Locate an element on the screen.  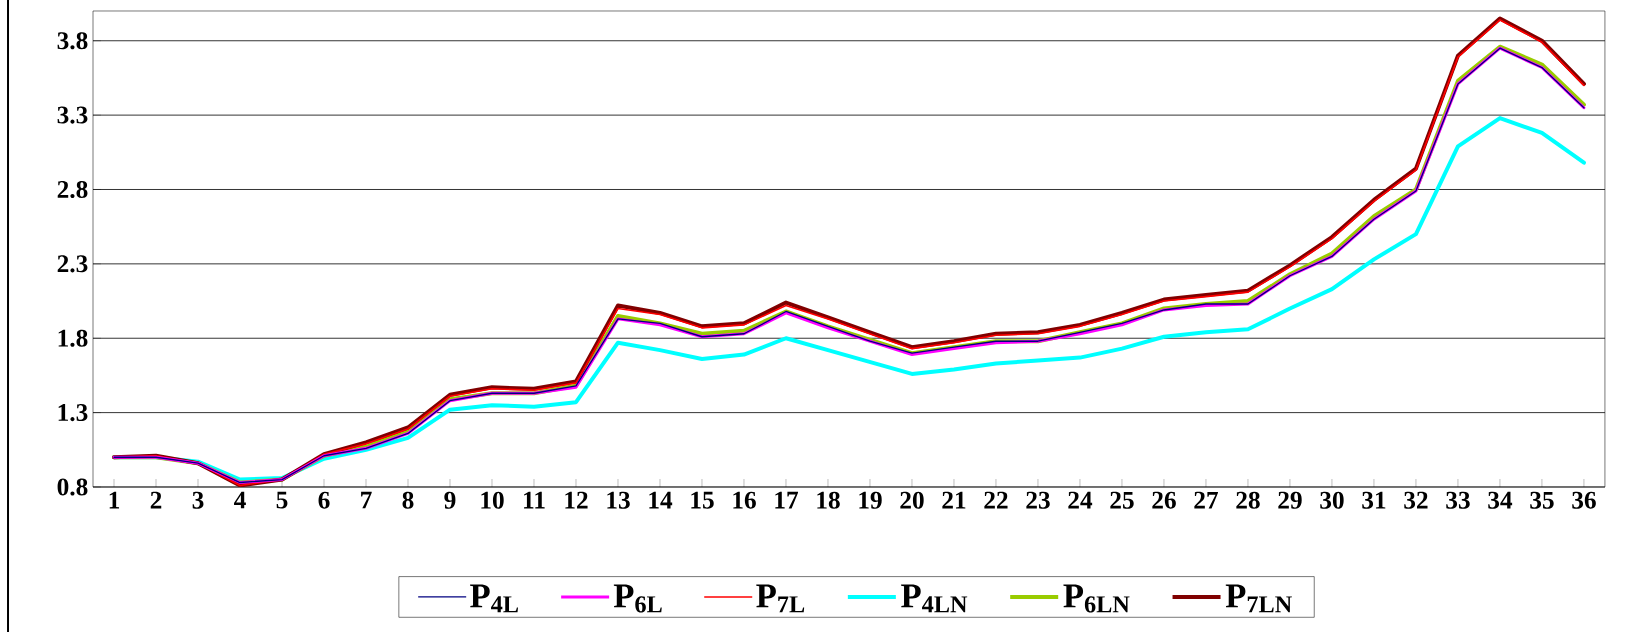
x-tick-label: 10 is located at coordinates (492, 500).